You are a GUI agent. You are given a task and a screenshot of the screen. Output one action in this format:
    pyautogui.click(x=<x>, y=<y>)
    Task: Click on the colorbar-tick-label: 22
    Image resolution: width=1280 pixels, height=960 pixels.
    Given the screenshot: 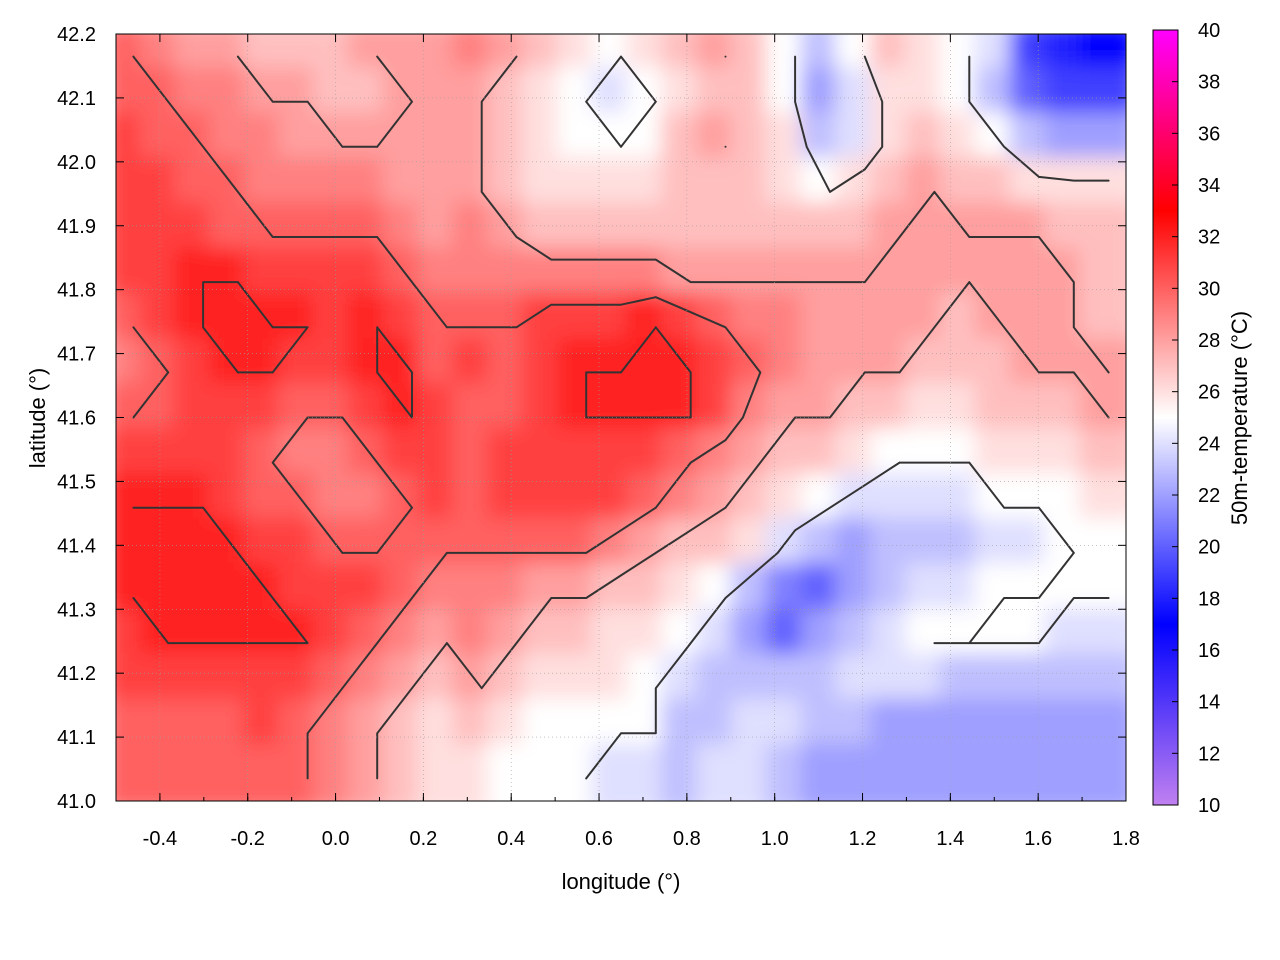 What is the action you would take?
    pyautogui.click(x=1209, y=496)
    